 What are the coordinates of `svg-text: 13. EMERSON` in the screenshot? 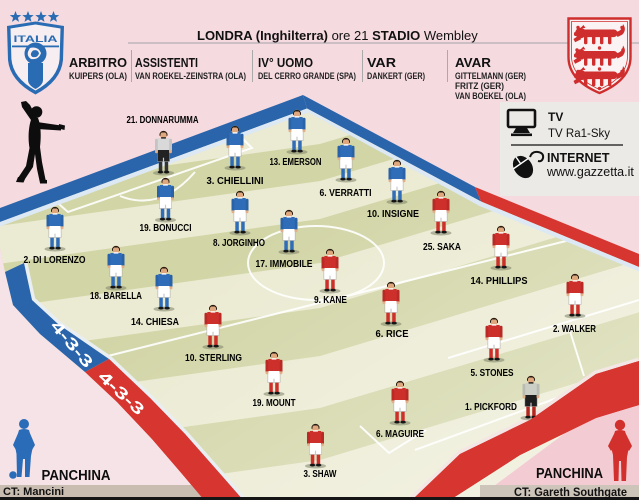 It's located at (296, 162).